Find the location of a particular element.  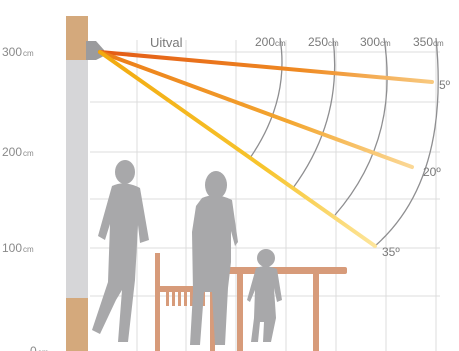

y-axis-labels: 300cm 200cm 100cm 0cm is located at coordinates (25, 198).